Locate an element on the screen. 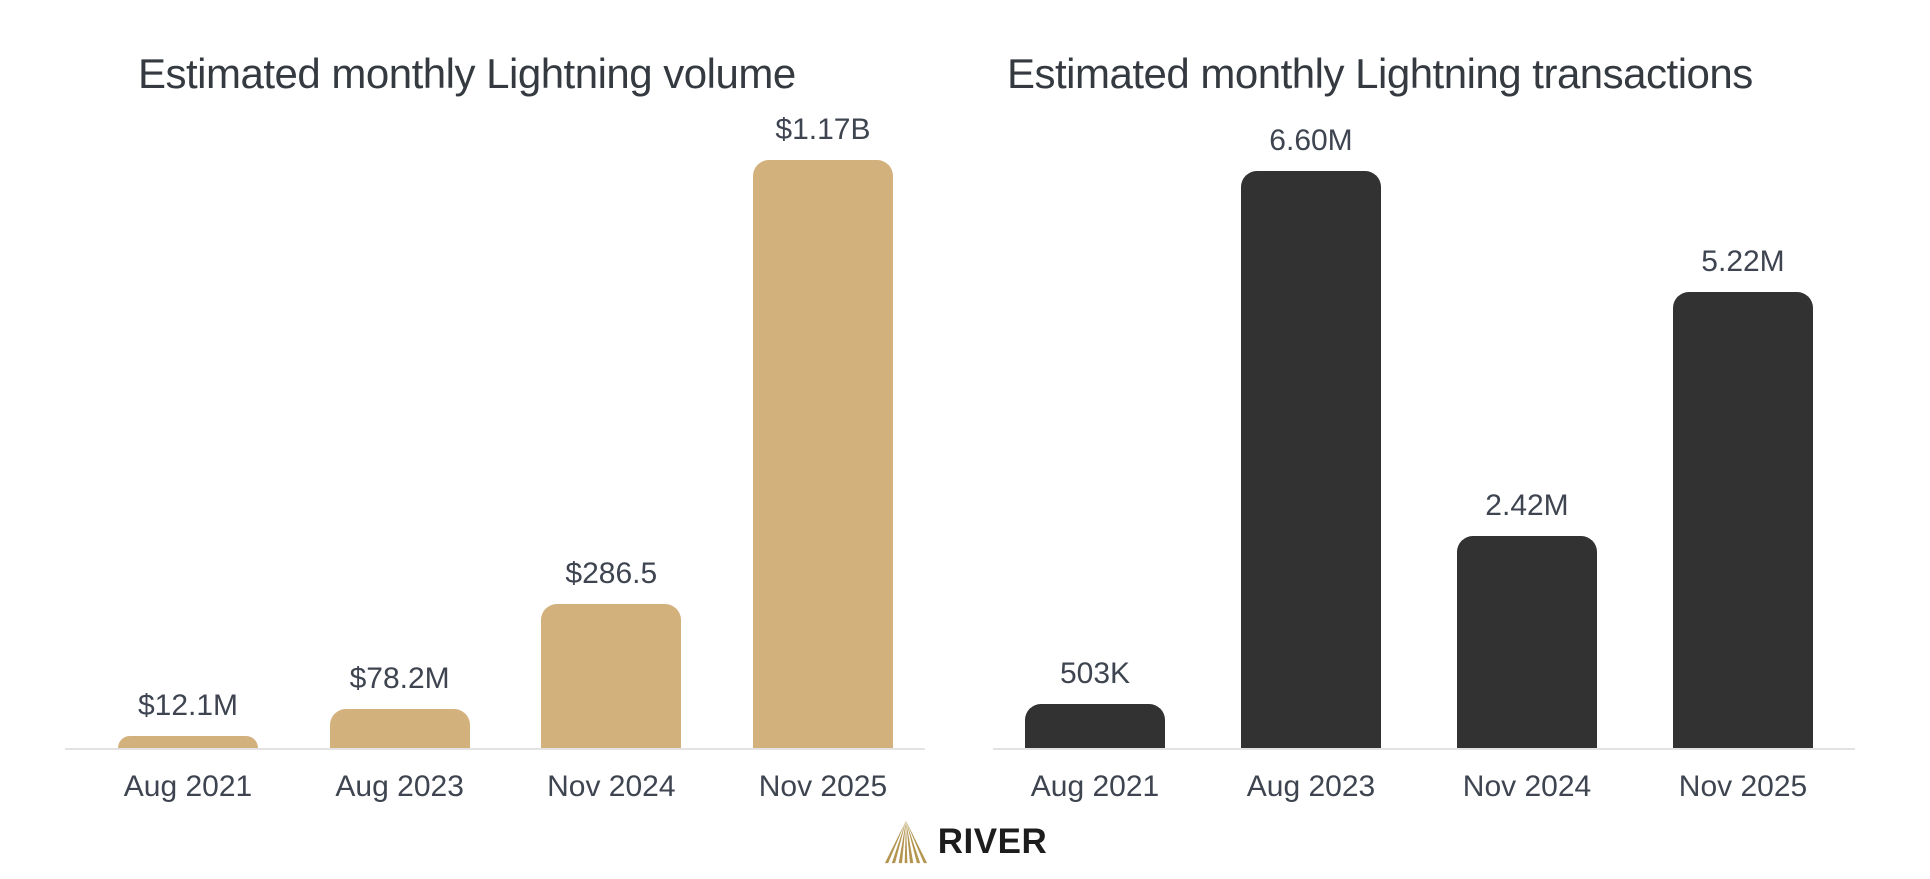 This screenshot has height=879, width=1930. volume-x-axis: Aug 2021 Aug 2023 Nov 2024 Nov 2025 is located at coordinates (495, 787).